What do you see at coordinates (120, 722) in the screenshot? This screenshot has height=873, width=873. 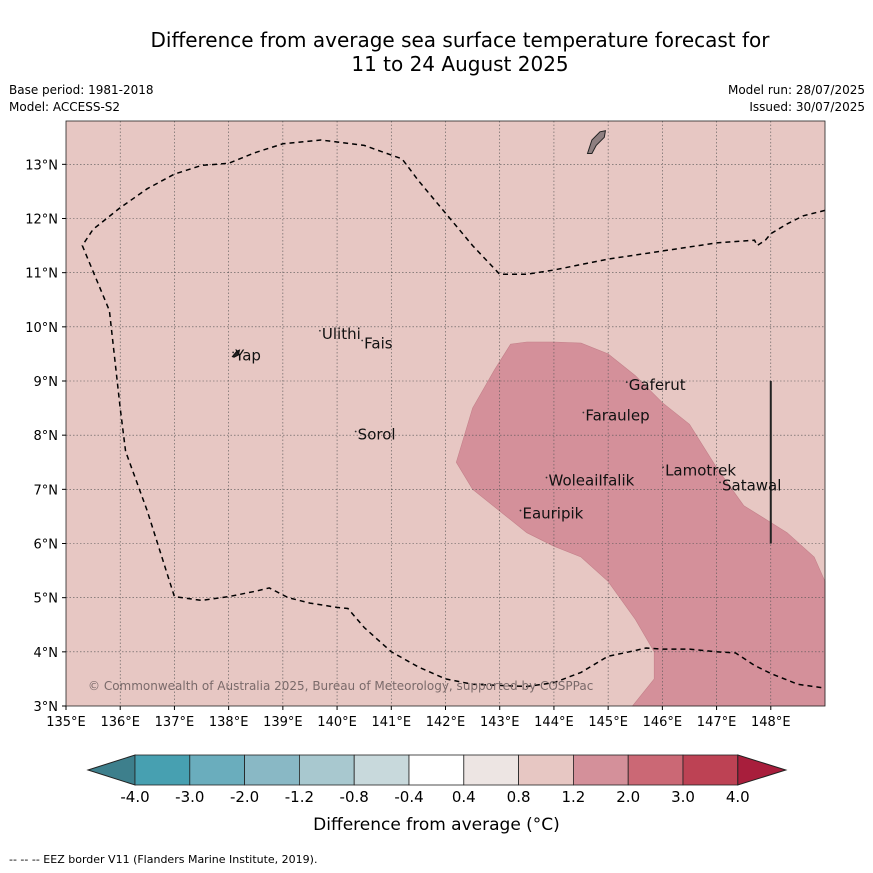 I see `lon-tick-label: 136°E` at bounding box center [120, 722].